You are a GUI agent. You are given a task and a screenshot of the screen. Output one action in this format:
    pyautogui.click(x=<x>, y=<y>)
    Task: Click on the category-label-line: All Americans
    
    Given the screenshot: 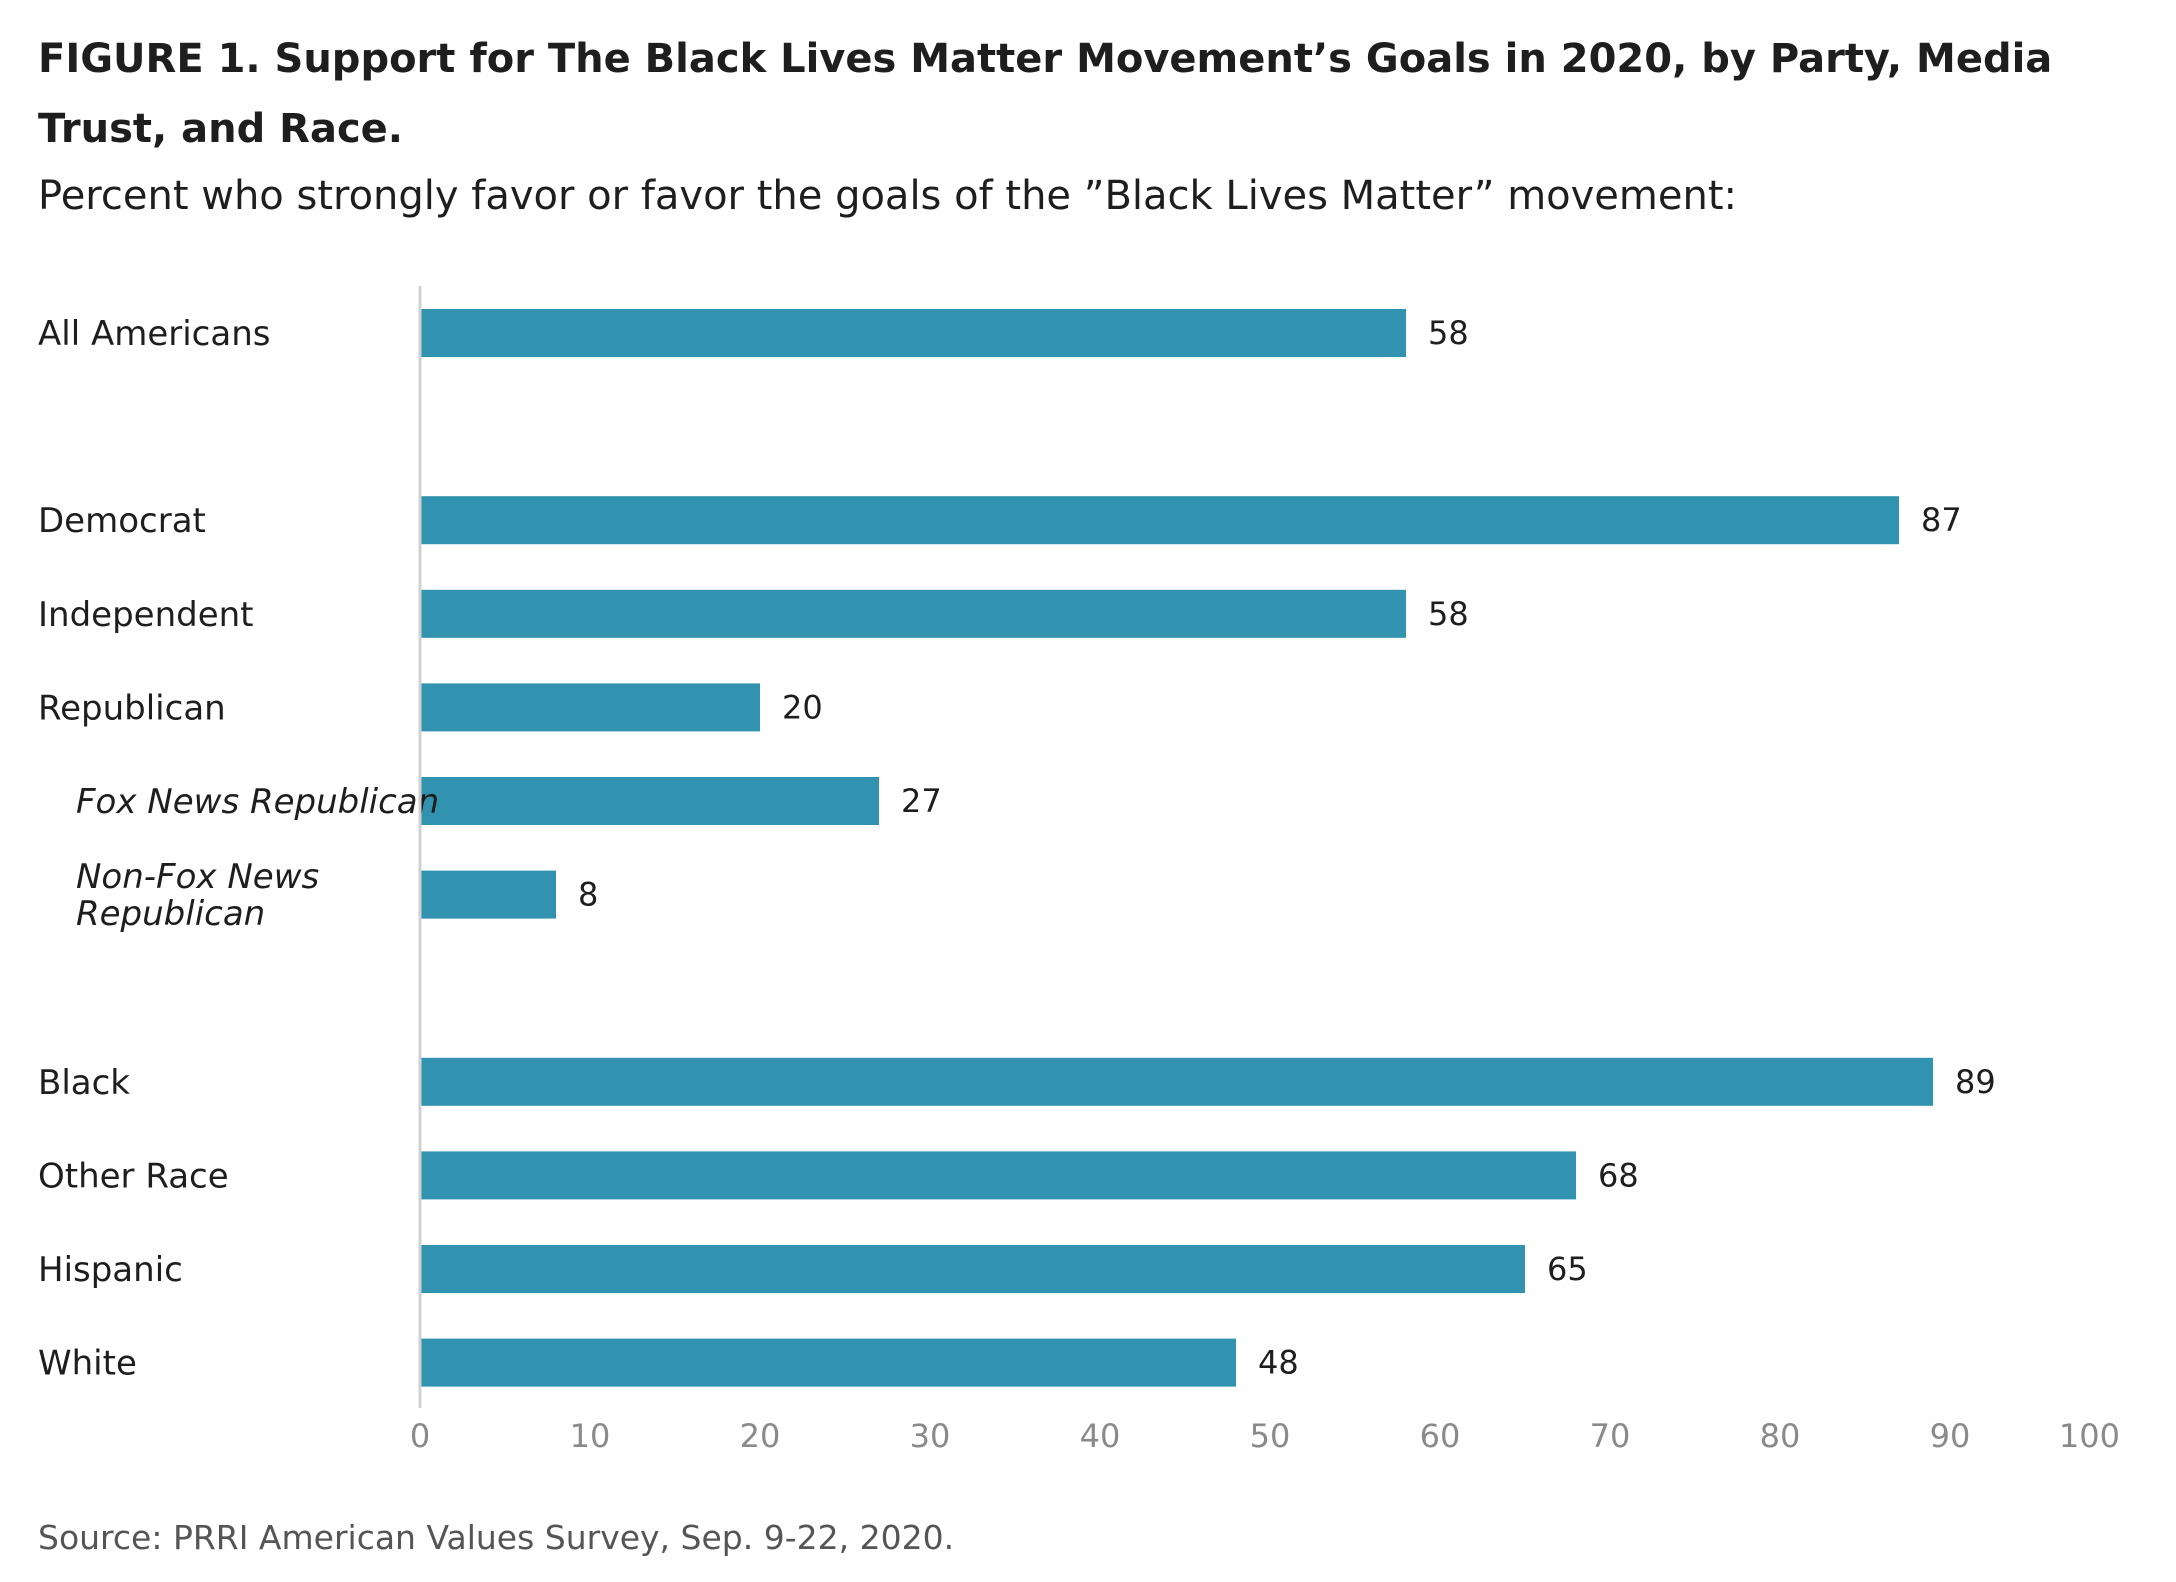 What is the action you would take?
    pyautogui.click(x=154, y=334)
    